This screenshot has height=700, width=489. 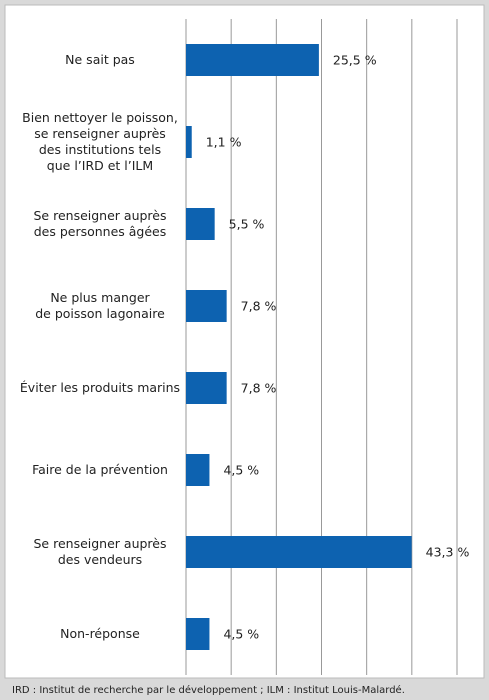 I want to click on category-label-line: des vendeurs, so click(x=100, y=559).